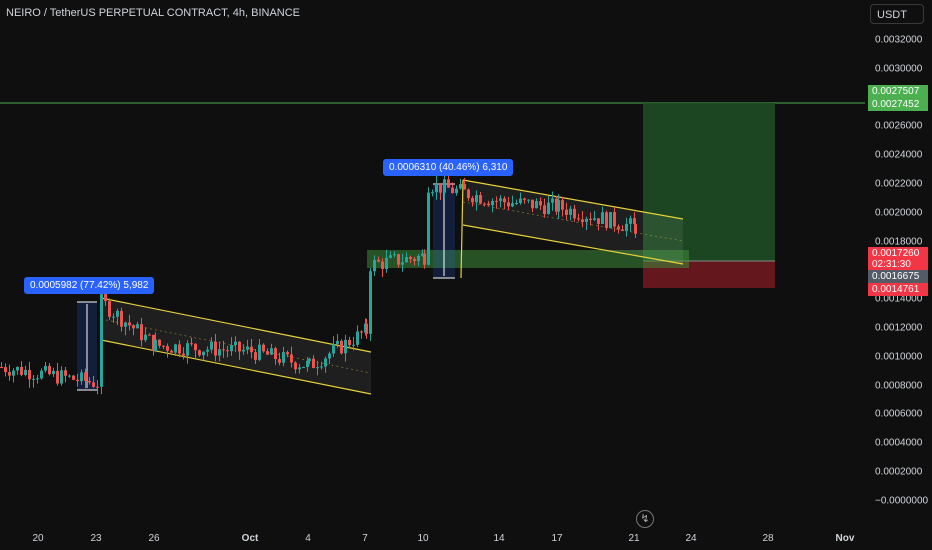  I want to click on y-tick: 0.0026000, so click(899, 126).